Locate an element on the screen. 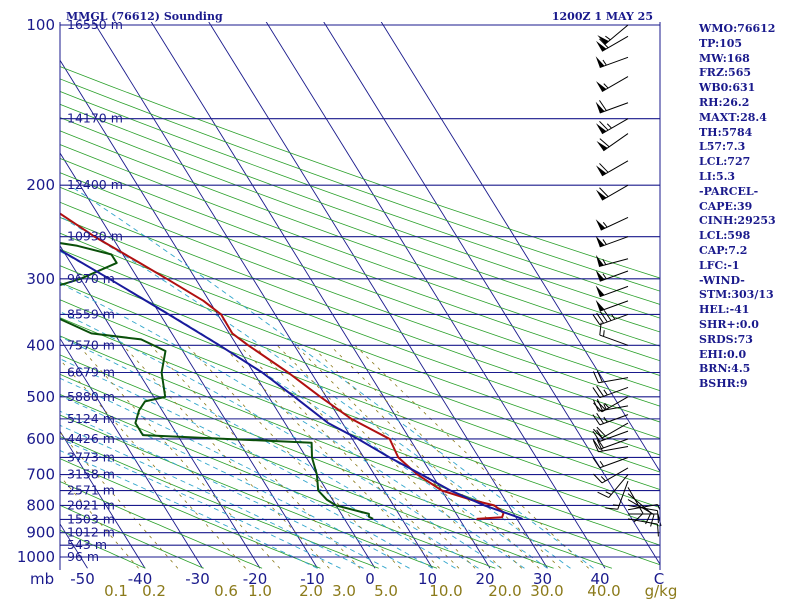  height-label: 4426 m is located at coordinates (91, 438).